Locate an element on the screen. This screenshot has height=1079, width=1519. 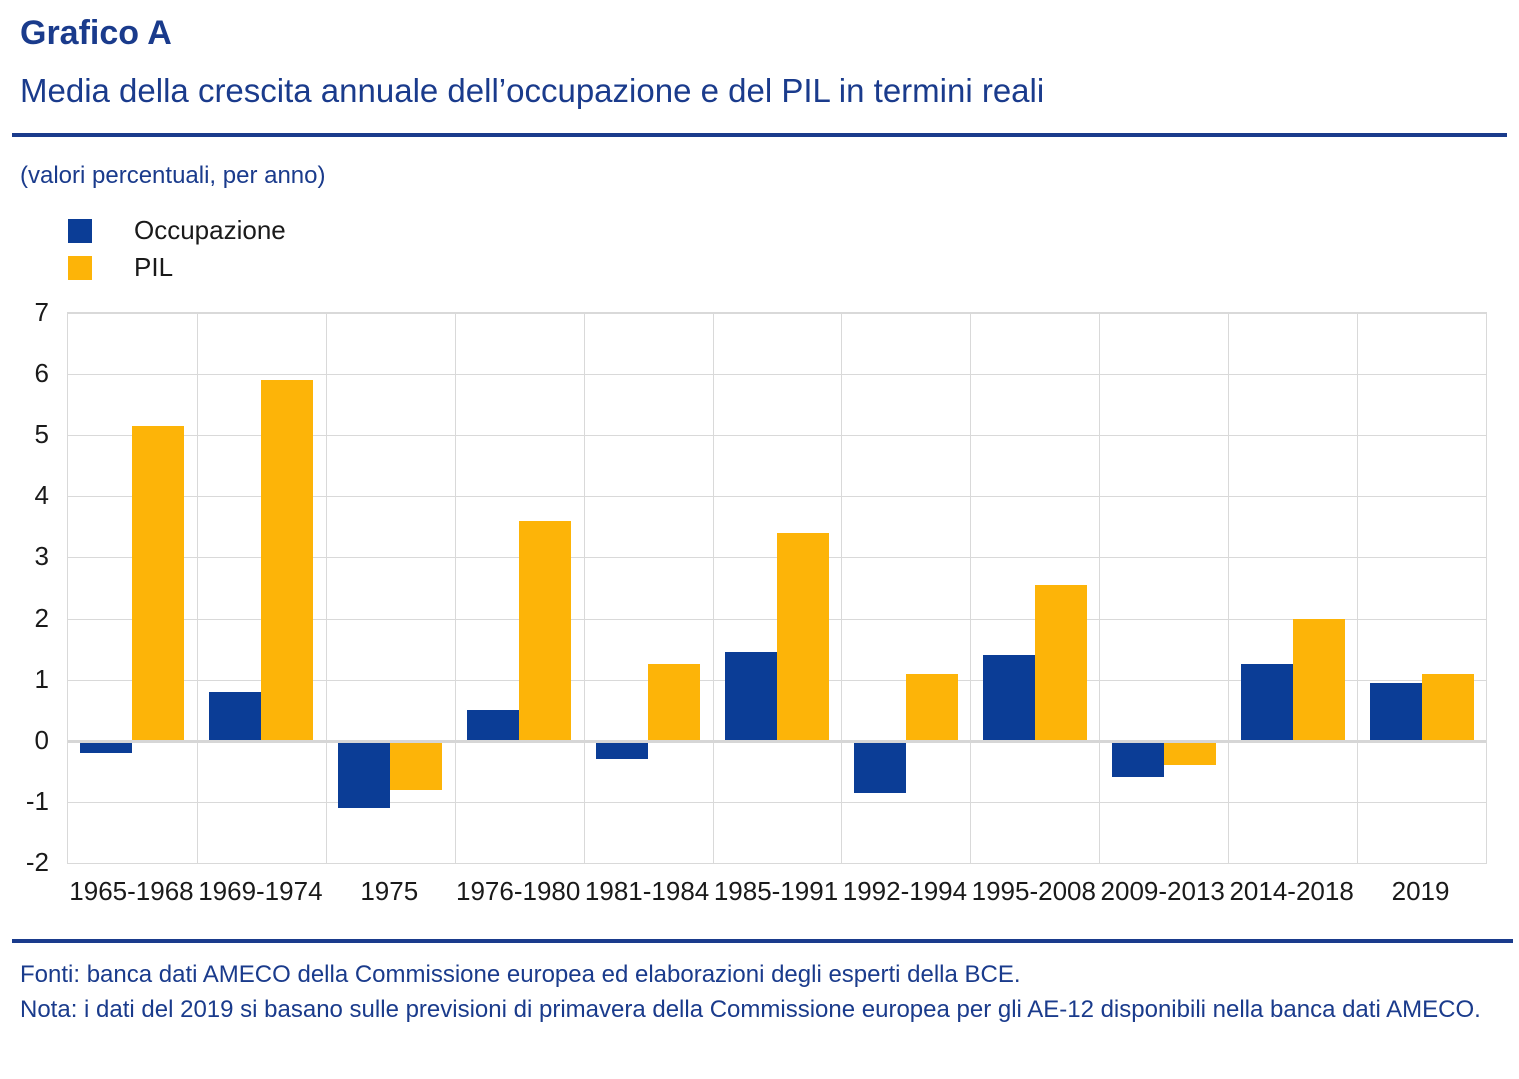
x-tick-label: 1975 is located at coordinates (389, 891).